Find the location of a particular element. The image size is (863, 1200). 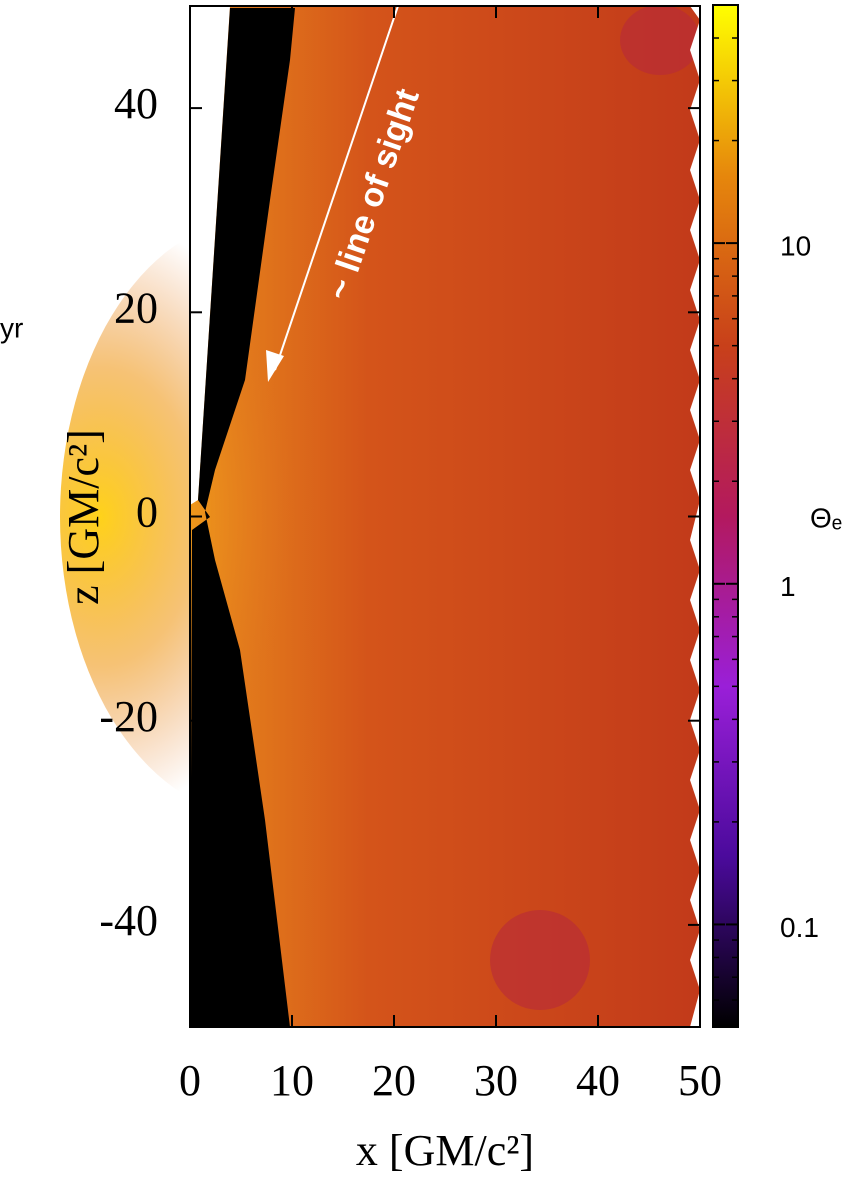

colorbar-tick-label: 10 is located at coordinates (795, 246).